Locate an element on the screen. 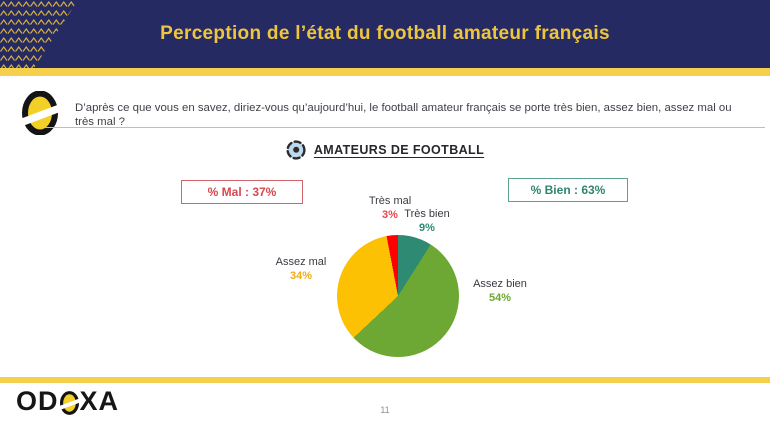 This screenshot has width=770, height=429. slice-value: 34% is located at coordinates (301, 276).